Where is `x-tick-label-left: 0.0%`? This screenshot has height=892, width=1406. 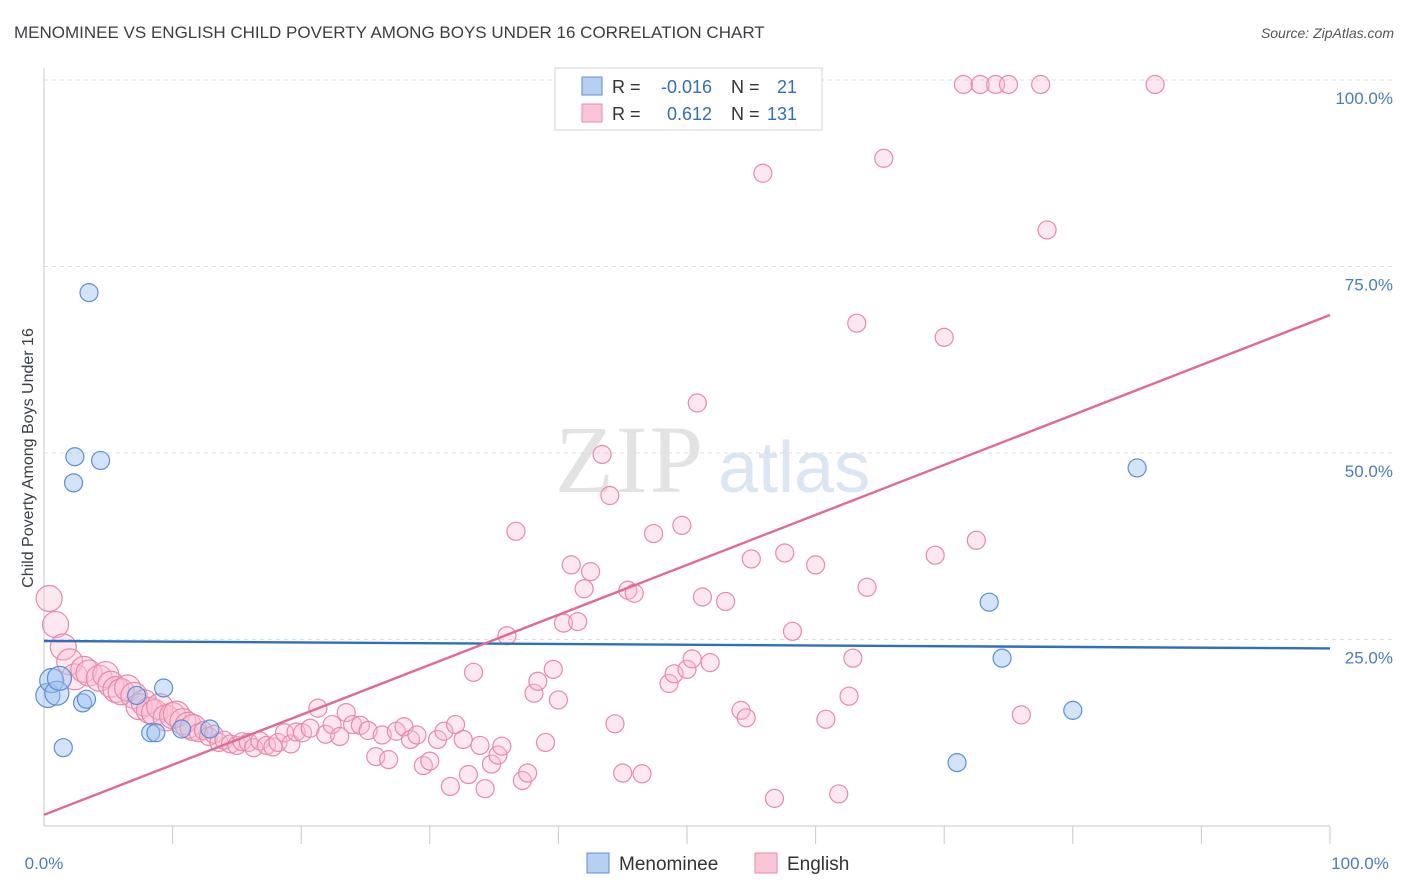
x-tick-label-left: 0.0% is located at coordinates (44, 863).